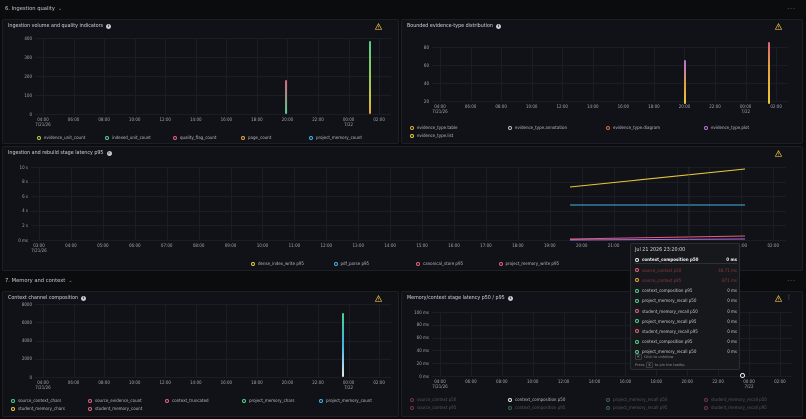  Describe the element at coordinates (49, 400) in the screenshot. I see `legend-item: source_context_chars` at that location.